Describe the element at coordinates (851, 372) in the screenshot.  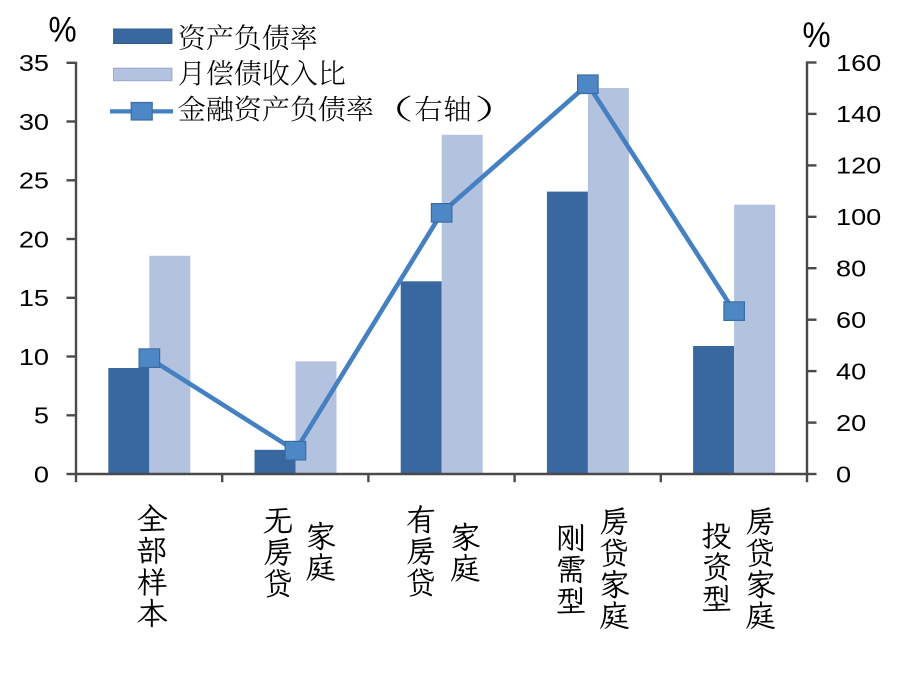
I see `svg-text: 40` at that location.